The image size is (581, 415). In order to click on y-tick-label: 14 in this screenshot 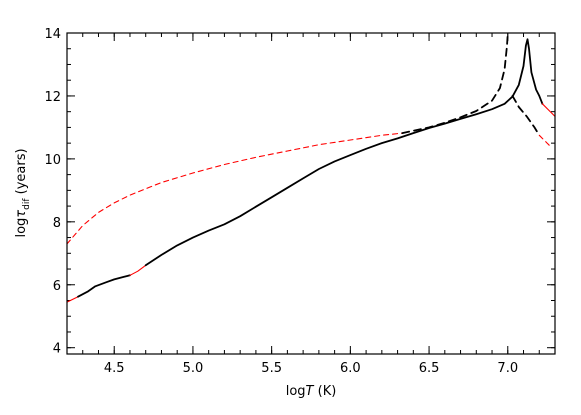, I will do `click(52, 34)`.